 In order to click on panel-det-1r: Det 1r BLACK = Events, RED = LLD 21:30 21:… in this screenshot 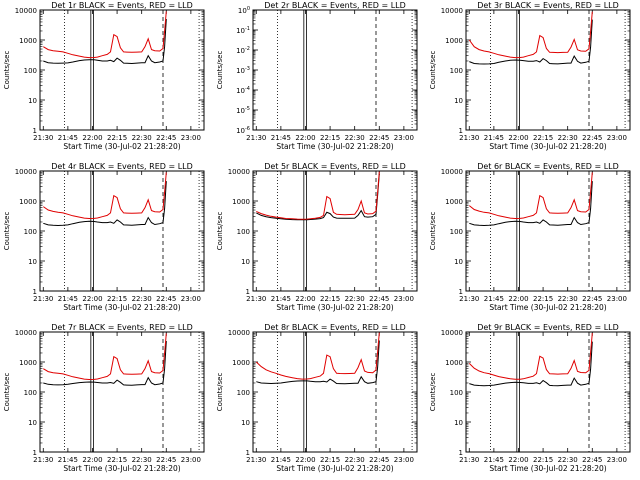, I will do `click(104, 76)`.